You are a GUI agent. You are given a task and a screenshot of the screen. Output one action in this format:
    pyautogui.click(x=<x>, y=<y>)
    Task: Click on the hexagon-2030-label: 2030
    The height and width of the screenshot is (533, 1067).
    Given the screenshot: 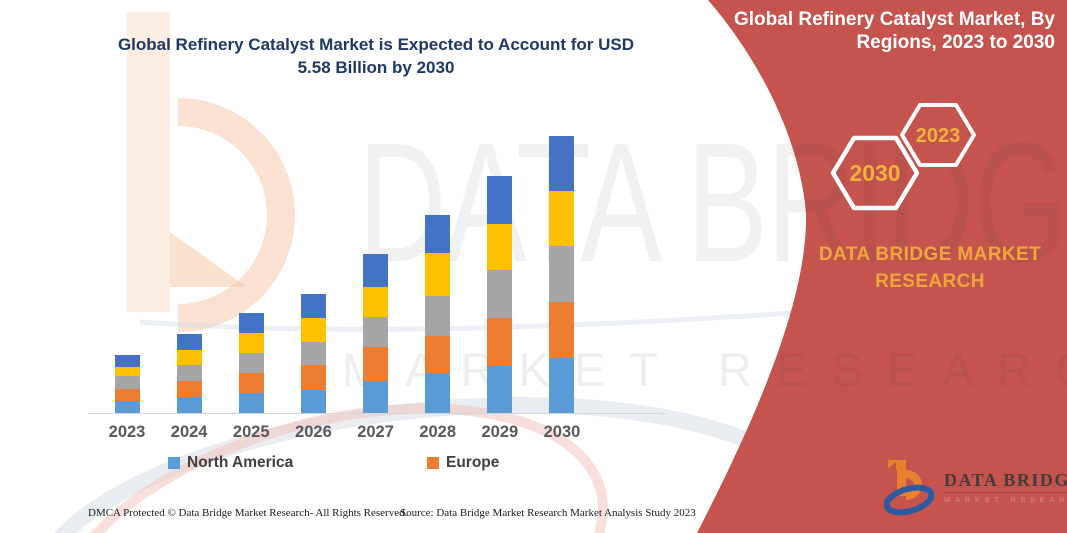 What is the action you would take?
    pyautogui.click(x=874, y=173)
    